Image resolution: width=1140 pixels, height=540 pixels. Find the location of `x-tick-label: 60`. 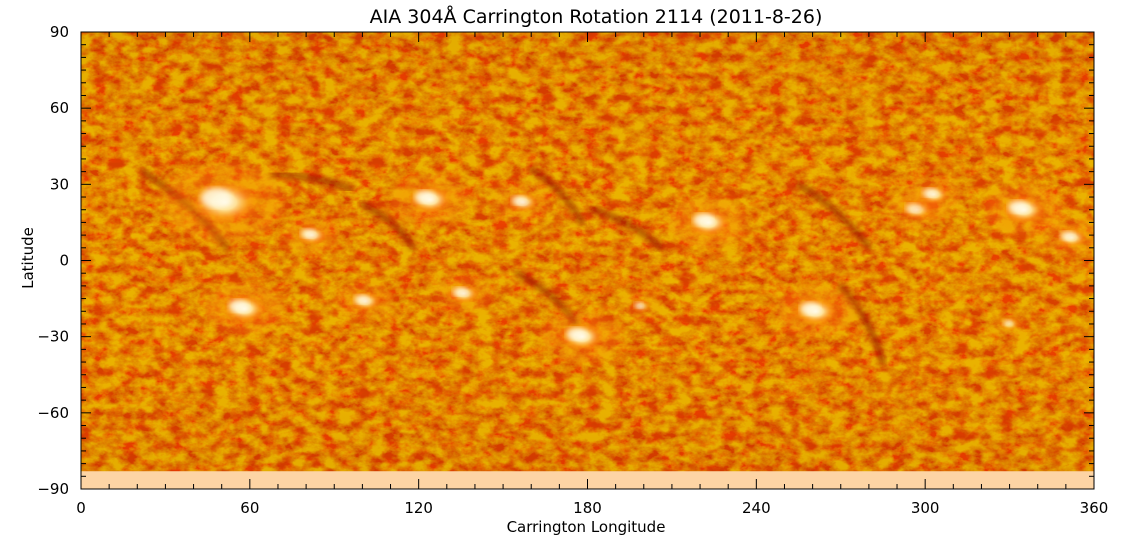

x-tick-label: 60 is located at coordinates (249, 508).